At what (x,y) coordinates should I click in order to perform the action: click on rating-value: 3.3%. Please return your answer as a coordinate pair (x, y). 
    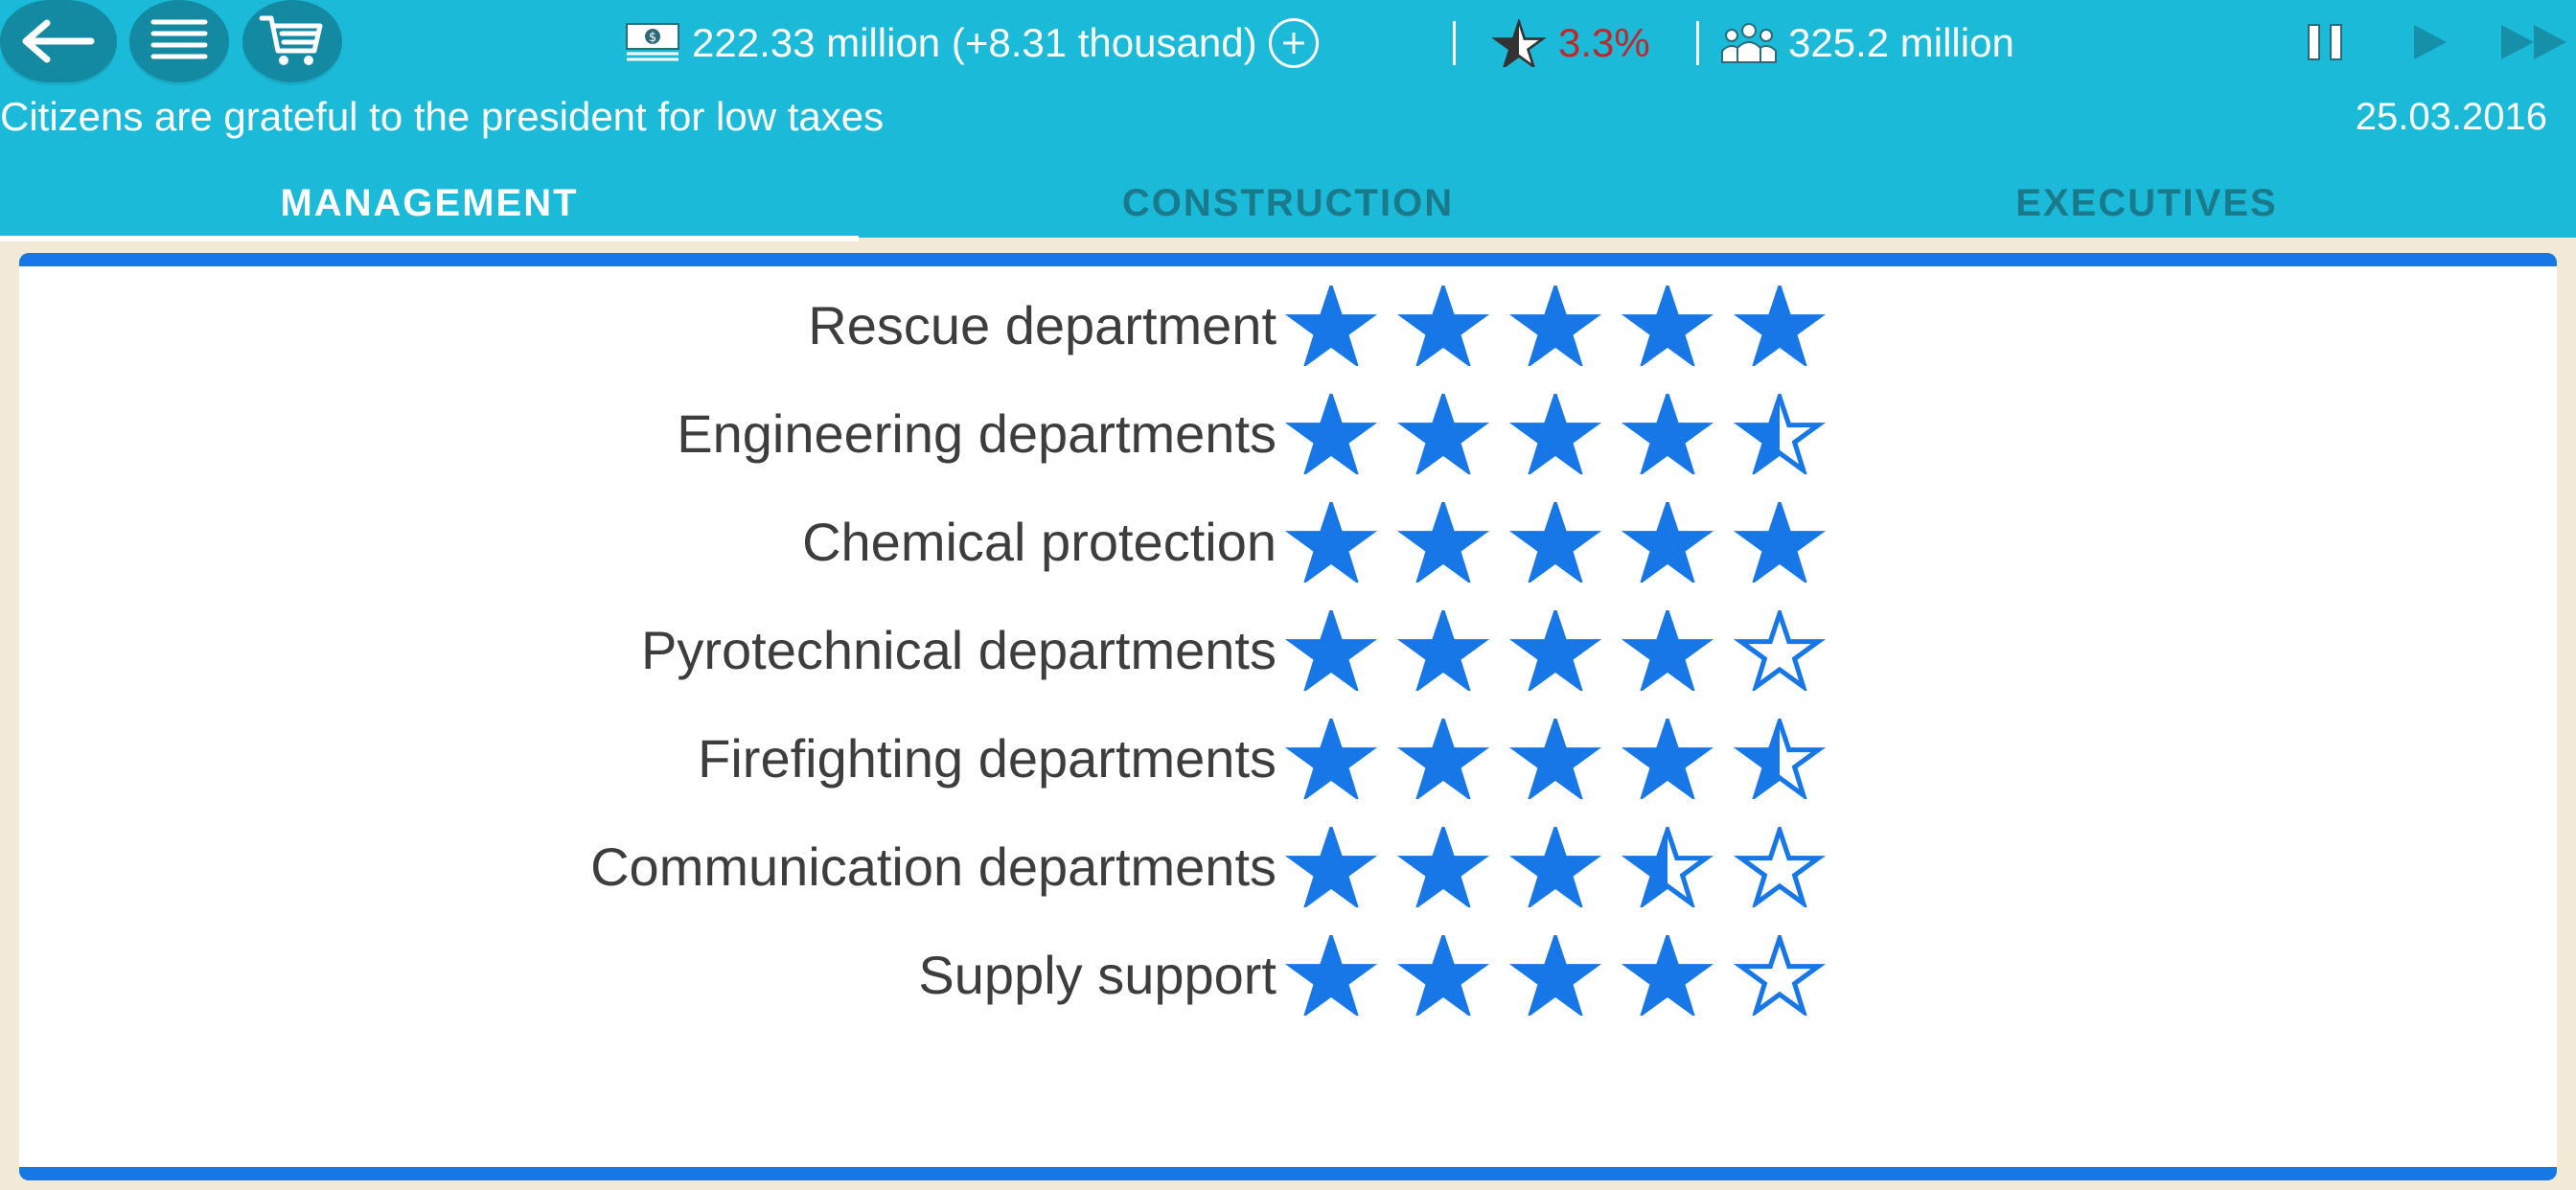
    Looking at the image, I should click on (1604, 43).